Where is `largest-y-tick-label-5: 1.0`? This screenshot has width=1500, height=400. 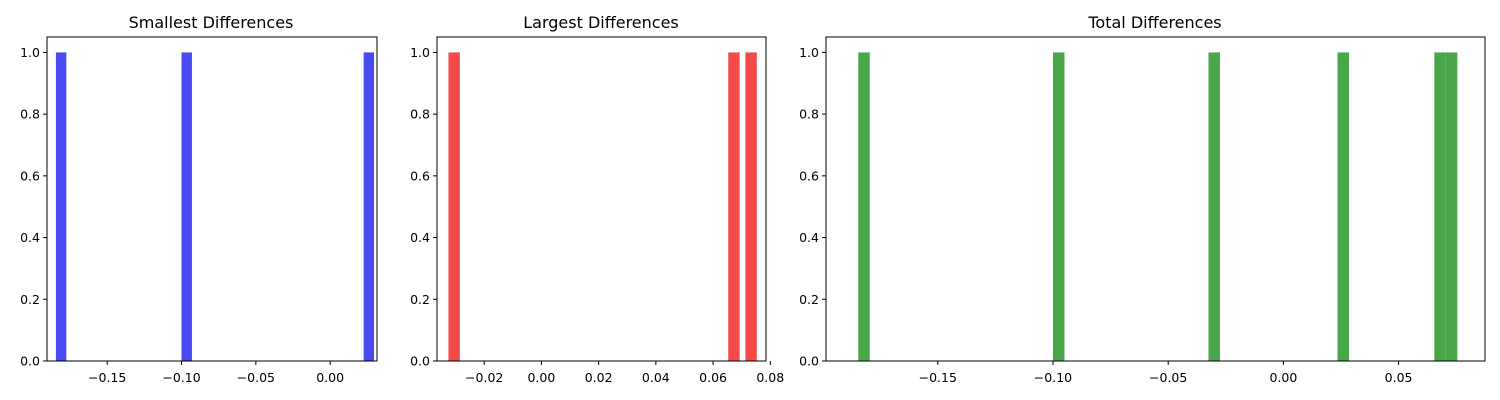
largest-y-tick-label-5: 1.0 is located at coordinates (420, 52).